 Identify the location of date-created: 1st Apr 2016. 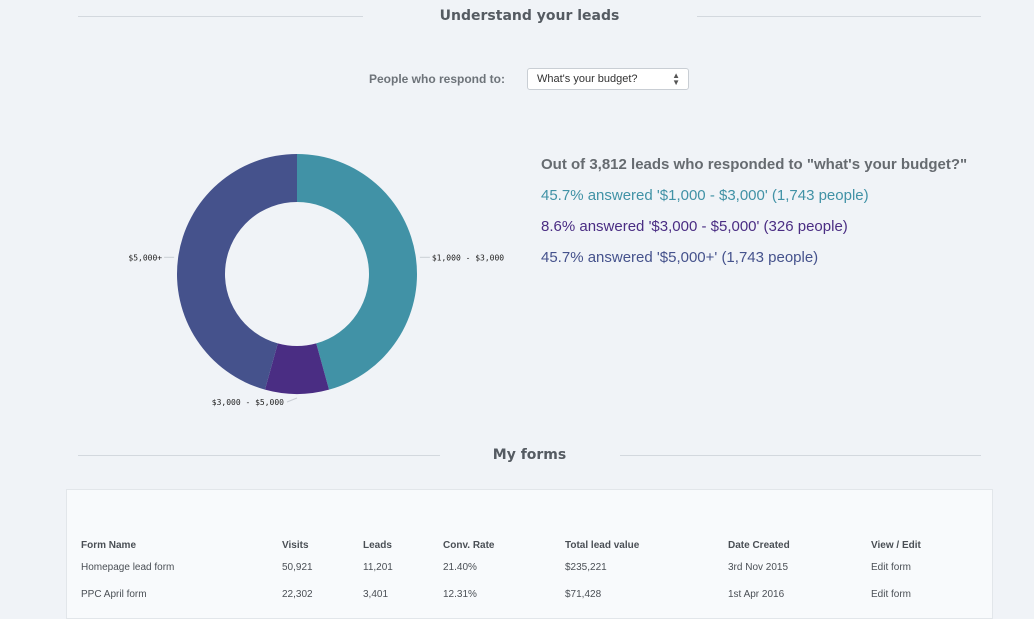
(756, 594).